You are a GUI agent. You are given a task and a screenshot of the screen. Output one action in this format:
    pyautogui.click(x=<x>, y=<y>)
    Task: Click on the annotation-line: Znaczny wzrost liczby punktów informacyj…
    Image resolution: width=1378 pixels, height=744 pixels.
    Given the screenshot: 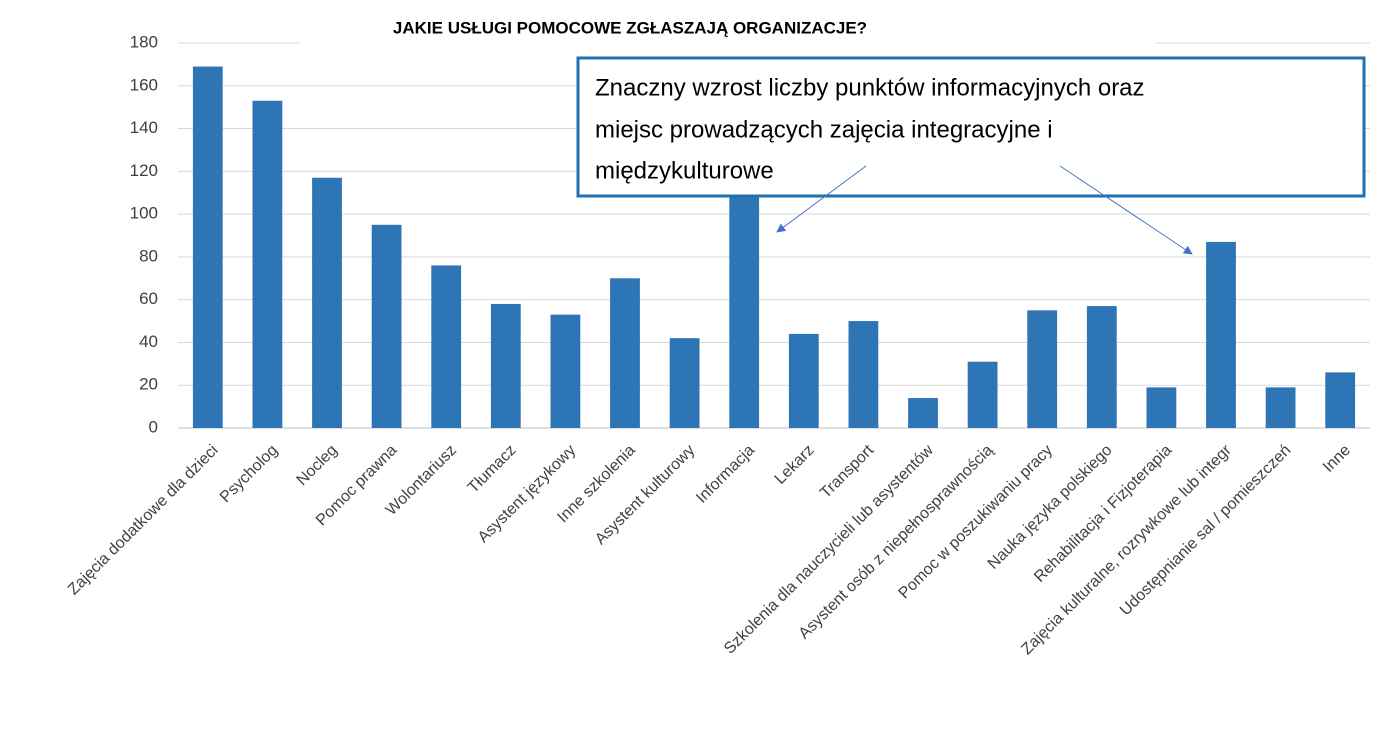 What is the action you would take?
    pyautogui.click(x=870, y=87)
    